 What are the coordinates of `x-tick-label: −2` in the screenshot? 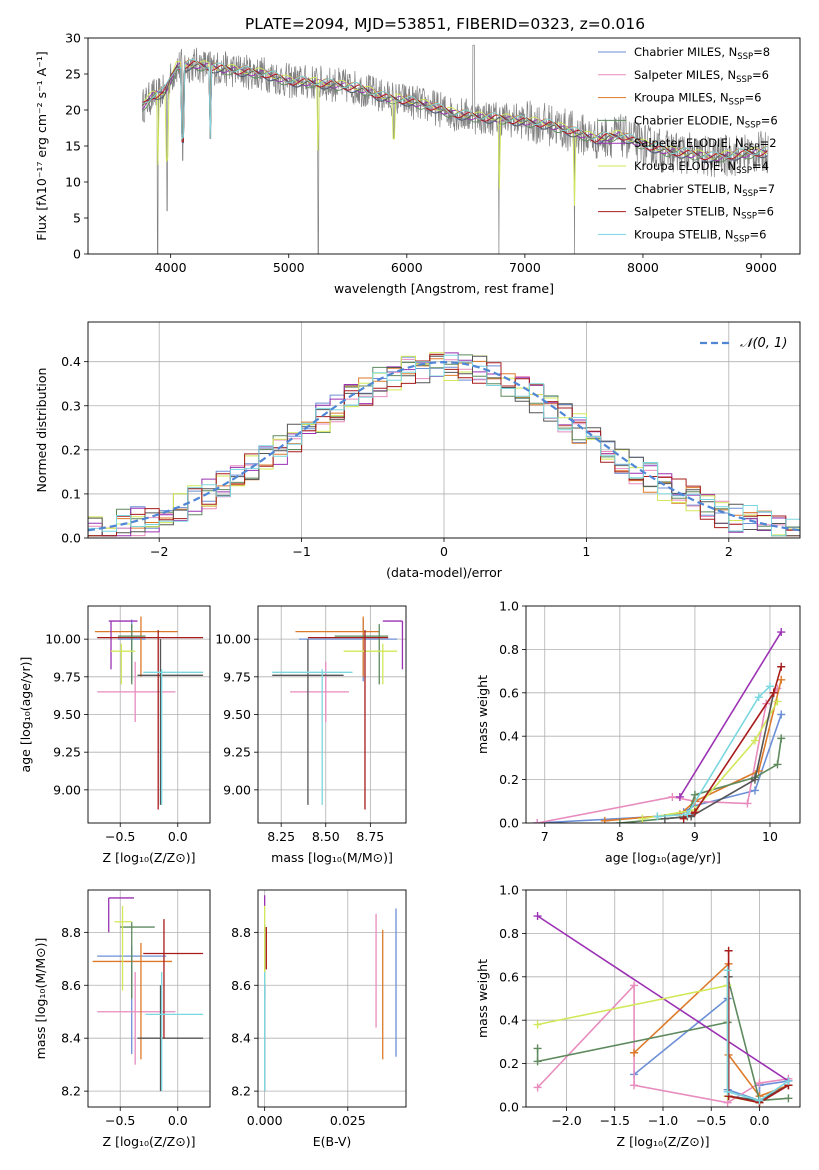 It's located at (159, 551).